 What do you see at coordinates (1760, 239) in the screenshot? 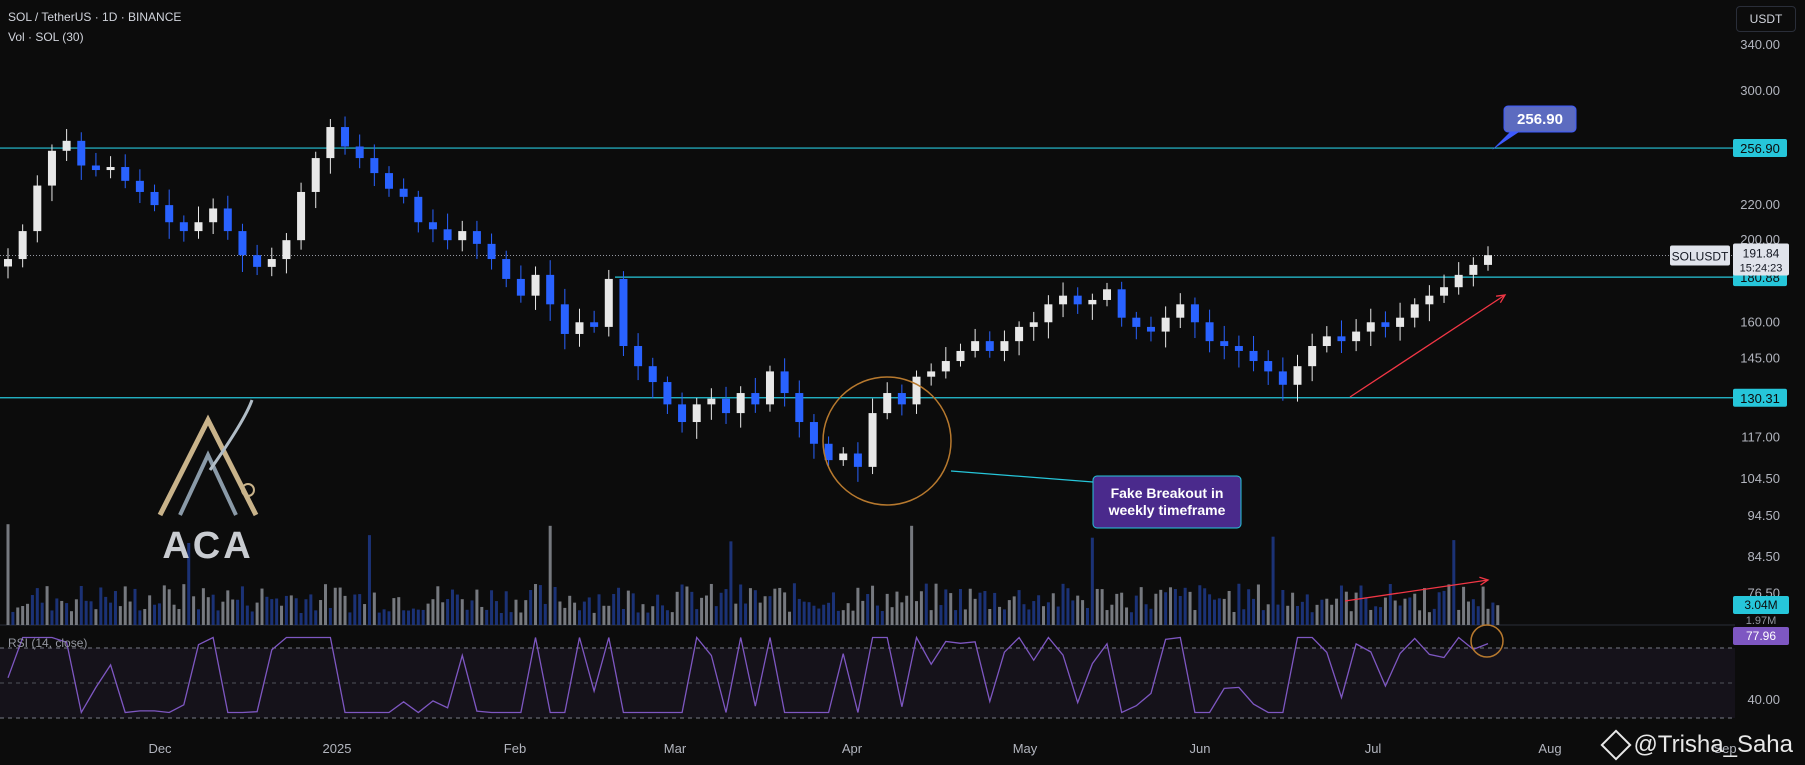
I see `price-tick: 200.00` at bounding box center [1760, 239].